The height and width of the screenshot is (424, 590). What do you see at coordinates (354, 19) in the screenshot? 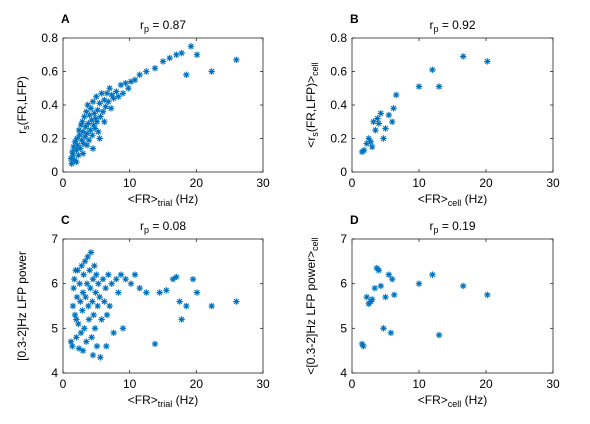
I see `panel-letter: B` at bounding box center [354, 19].